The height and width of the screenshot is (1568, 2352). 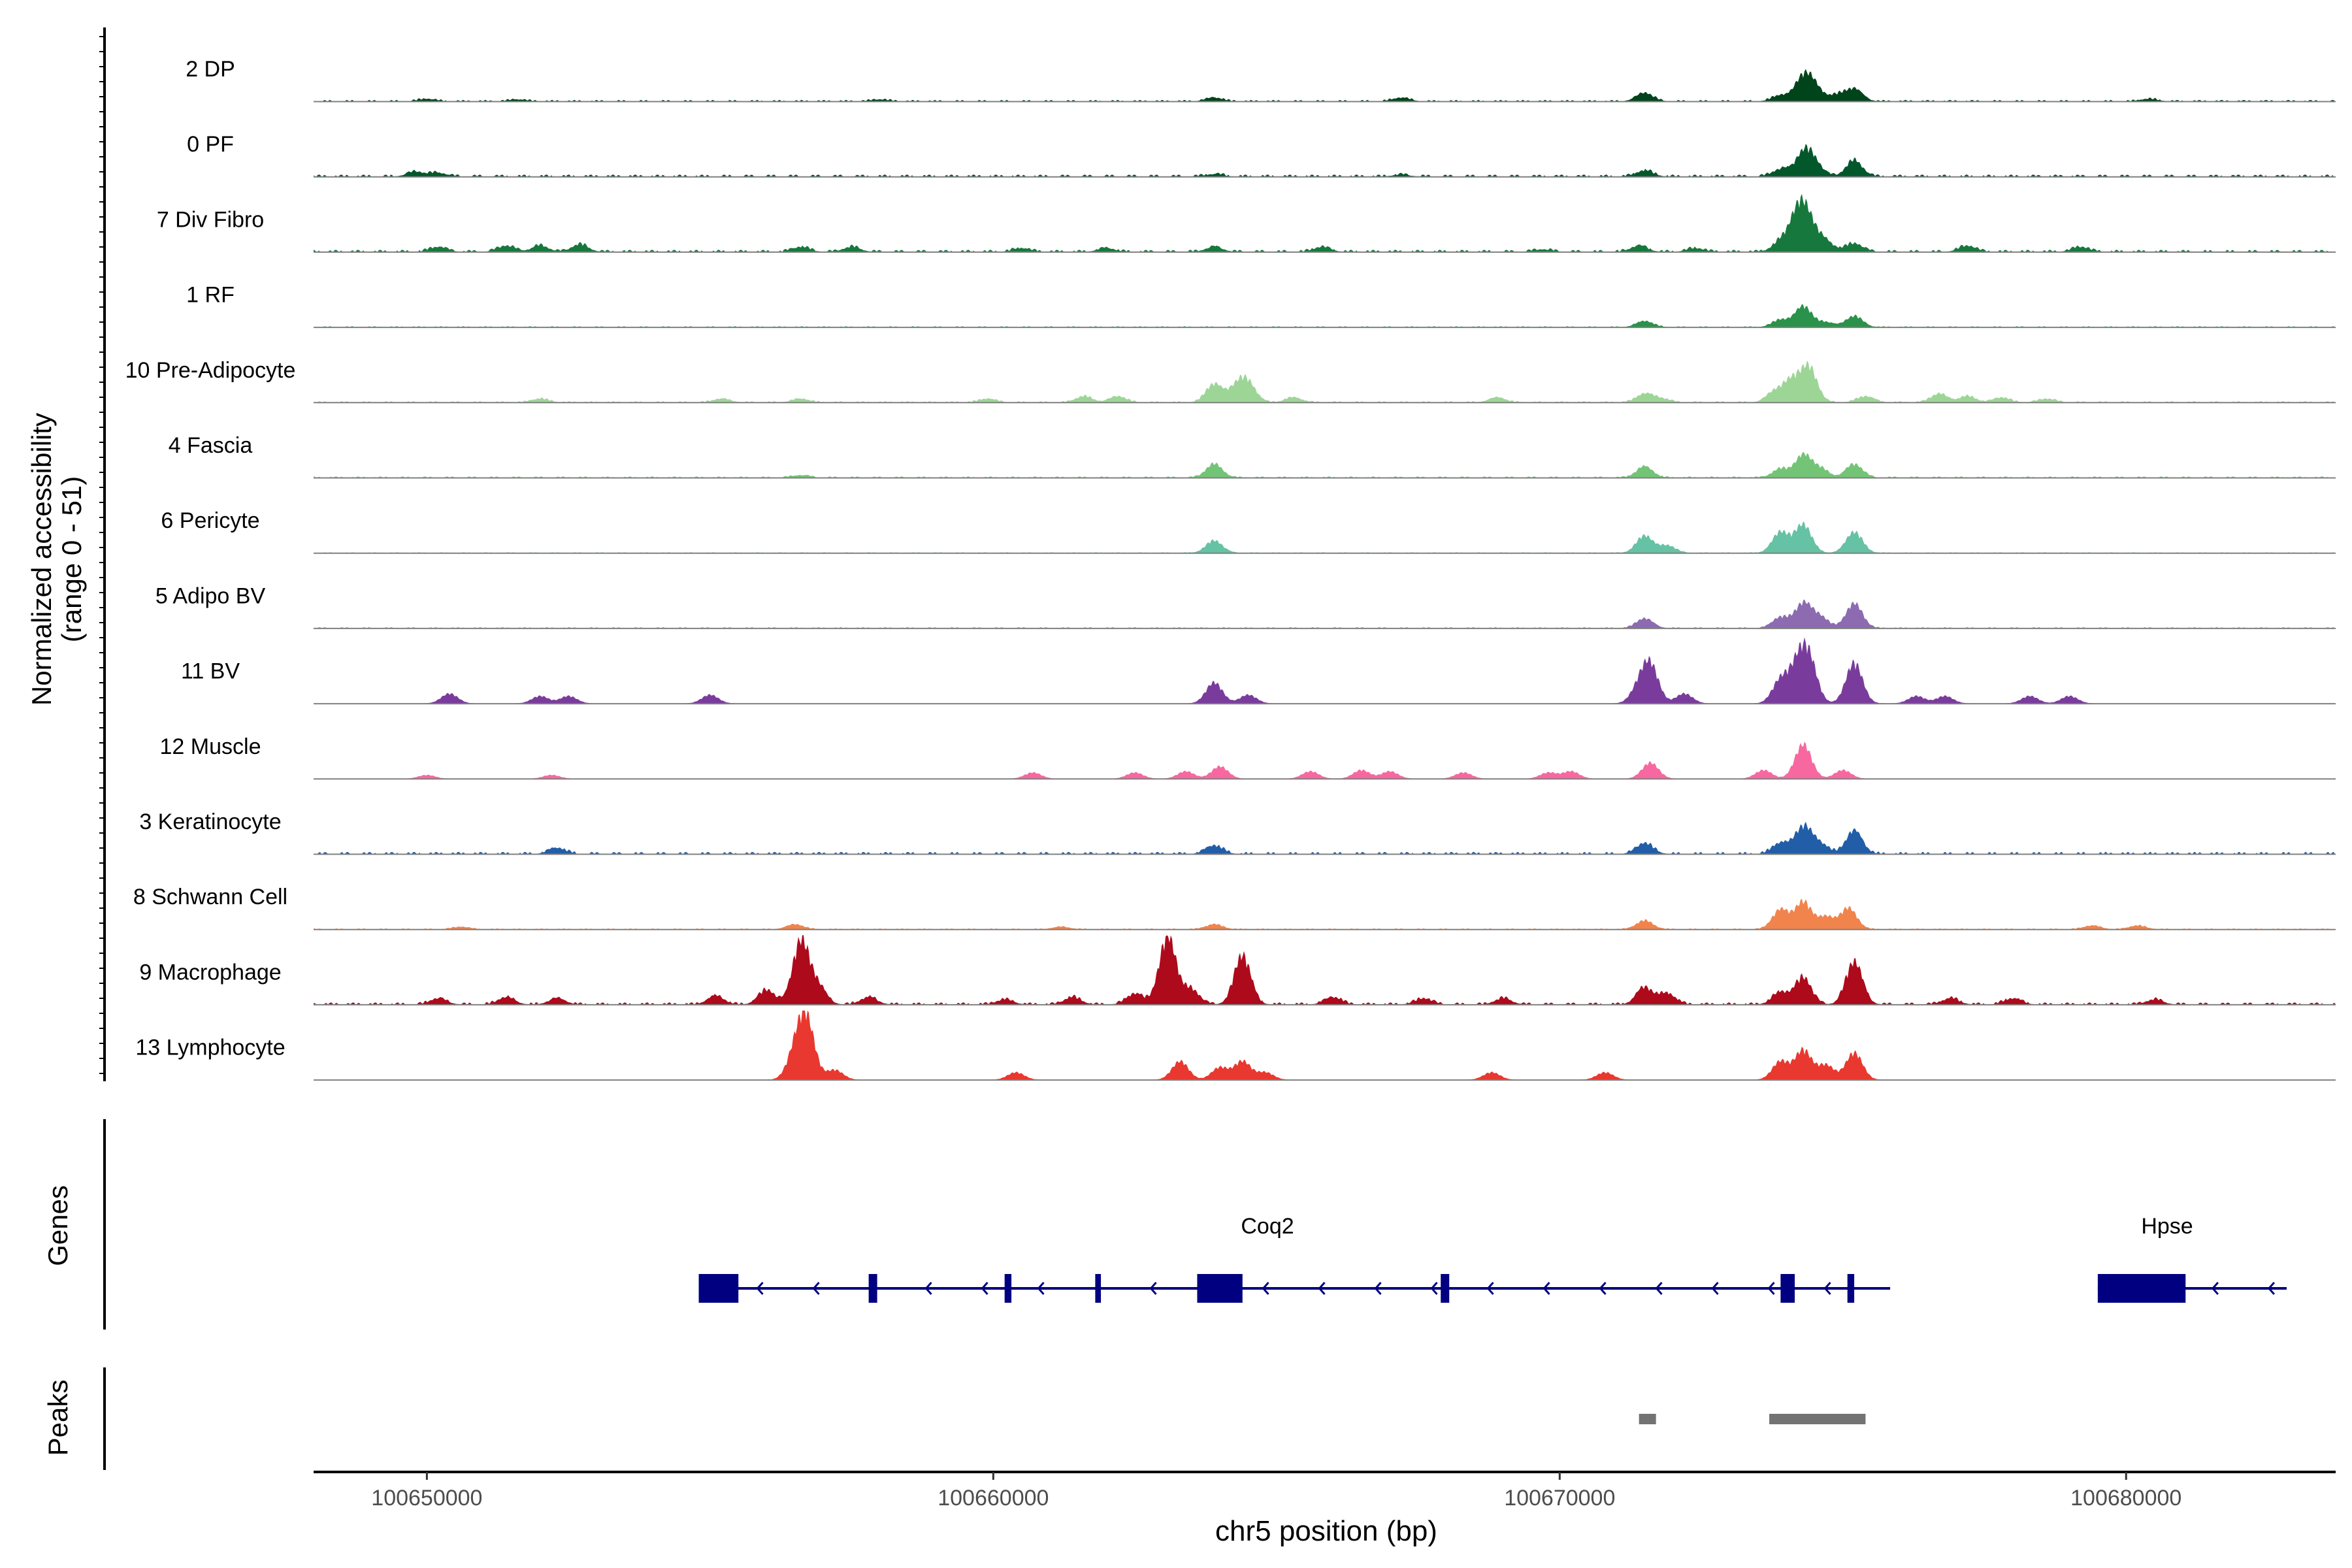 I want to click on track-label: 6 Pericyte, so click(x=210, y=520).